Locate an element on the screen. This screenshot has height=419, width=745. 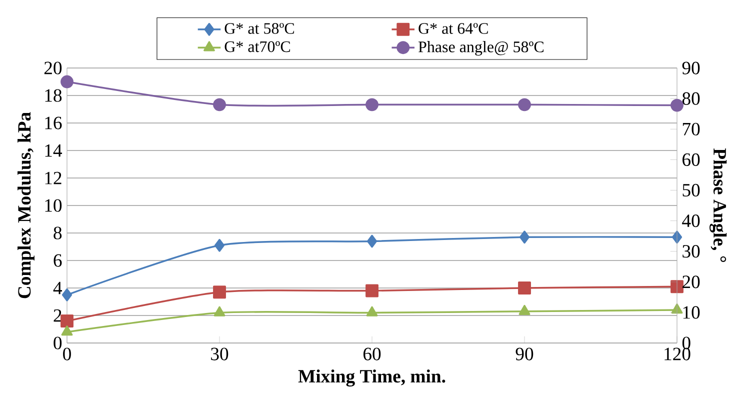
y-axis-title: Complex Modulus, kPa is located at coordinates (26, 205).